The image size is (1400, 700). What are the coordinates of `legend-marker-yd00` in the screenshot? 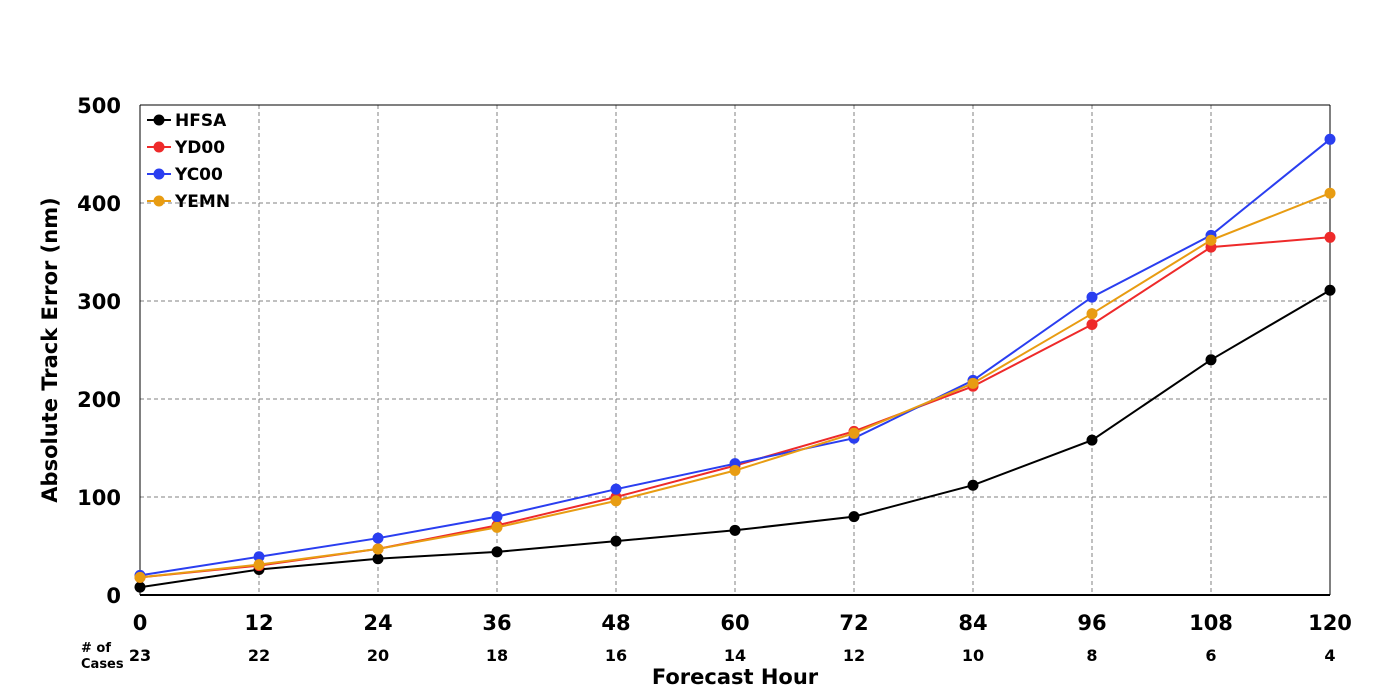 It's located at (159, 147).